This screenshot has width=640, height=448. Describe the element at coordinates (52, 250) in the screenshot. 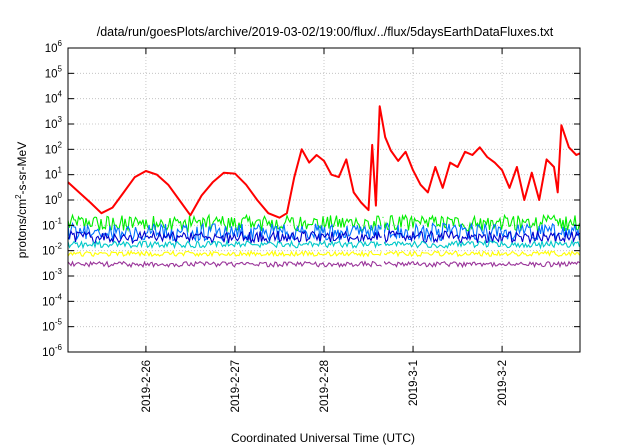

I see `y-tick-label: 10⁻²` at that location.